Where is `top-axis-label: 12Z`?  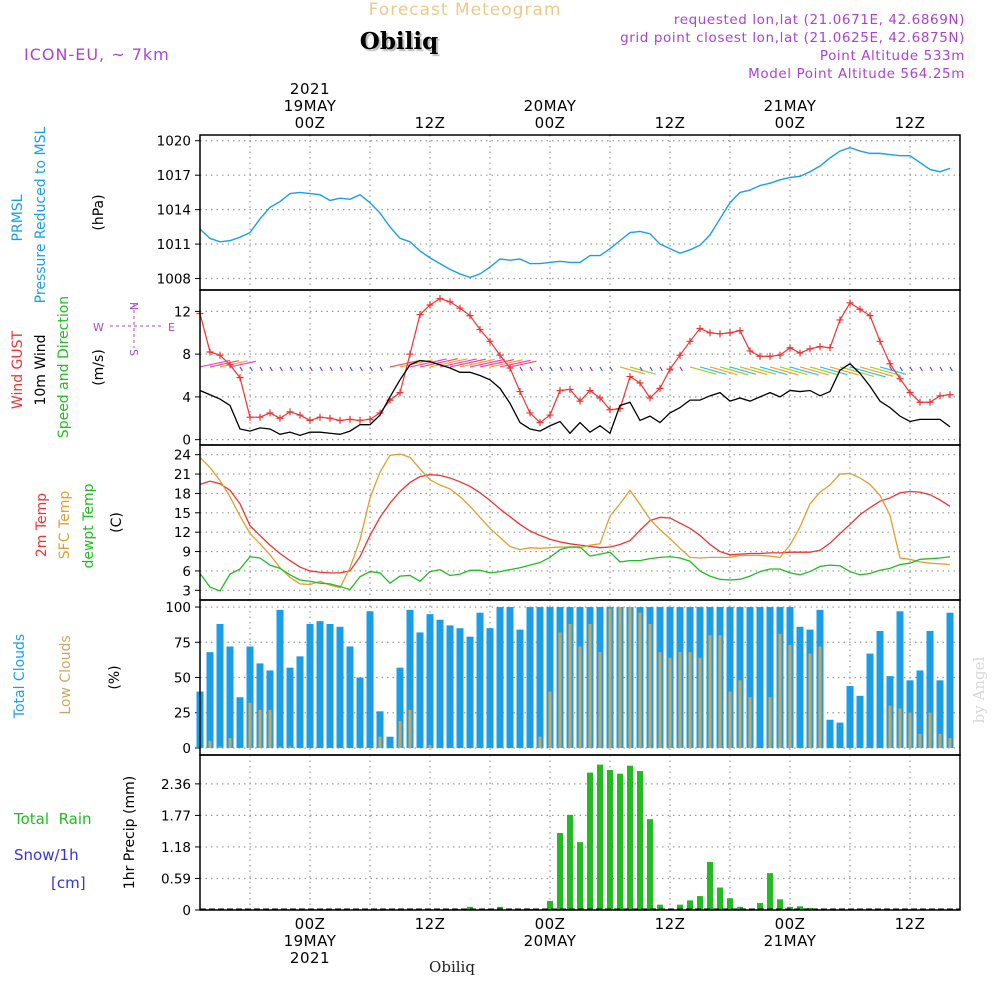
top-axis-label: 12Z is located at coordinates (430, 123).